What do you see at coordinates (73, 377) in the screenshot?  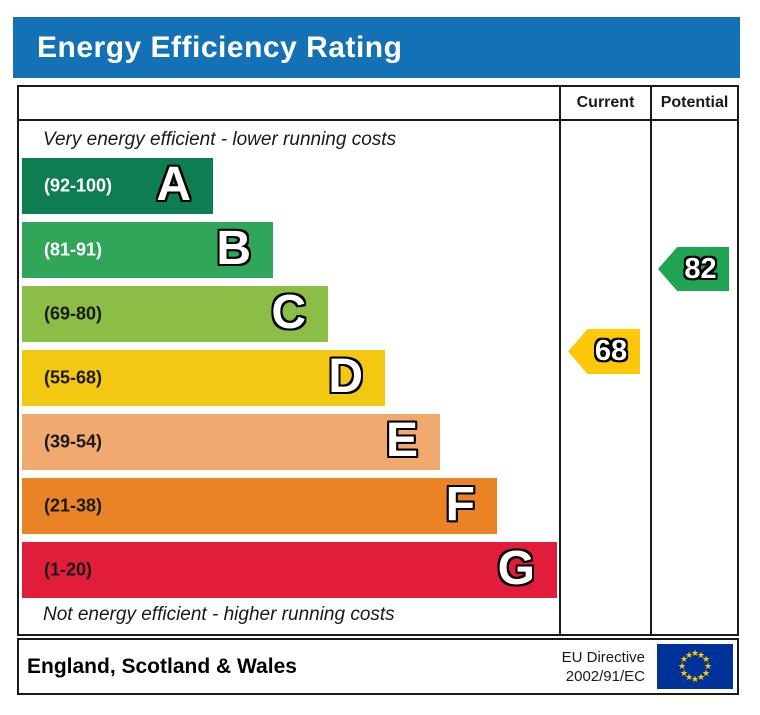 I see `band-range-label: (55-68)` at bounding box center [73, 377].